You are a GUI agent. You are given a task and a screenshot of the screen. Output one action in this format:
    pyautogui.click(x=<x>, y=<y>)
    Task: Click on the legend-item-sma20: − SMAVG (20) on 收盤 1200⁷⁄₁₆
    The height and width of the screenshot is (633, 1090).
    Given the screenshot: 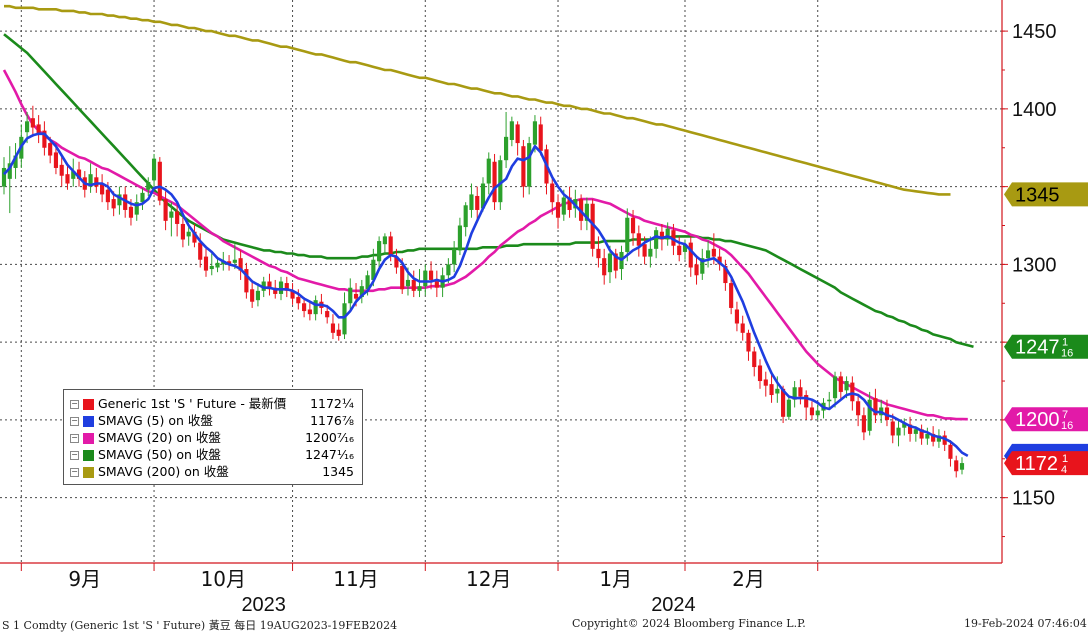 What is the action you would take?
    pyautogui.click(x=214, y=438)
    